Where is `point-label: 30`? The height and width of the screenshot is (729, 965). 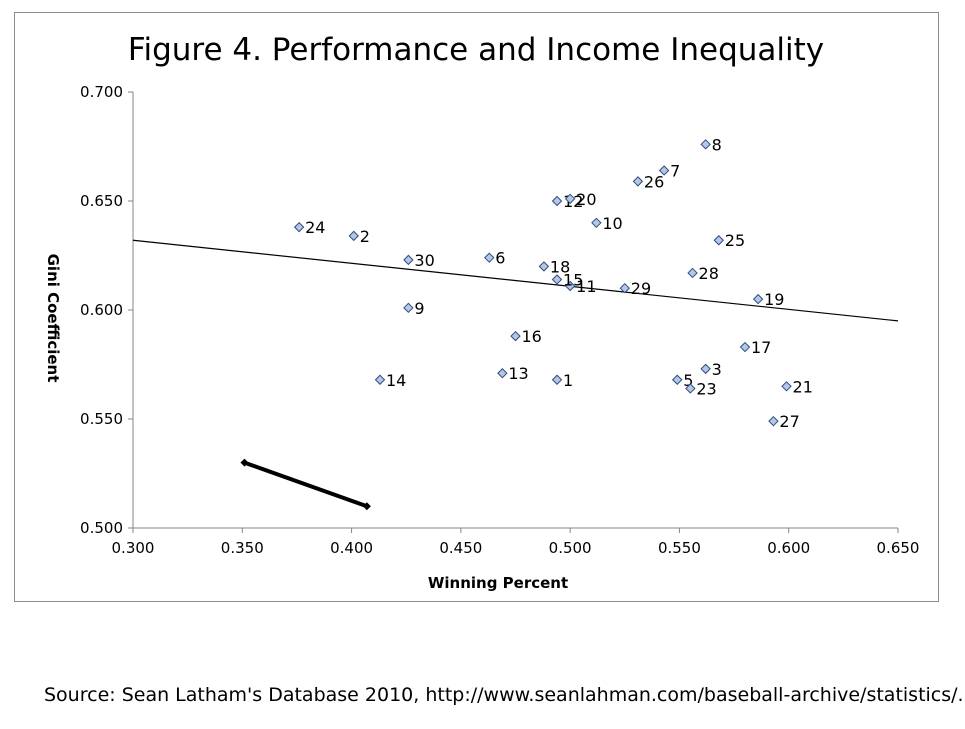
point-label: 30 is located at coordinates (424, 260).